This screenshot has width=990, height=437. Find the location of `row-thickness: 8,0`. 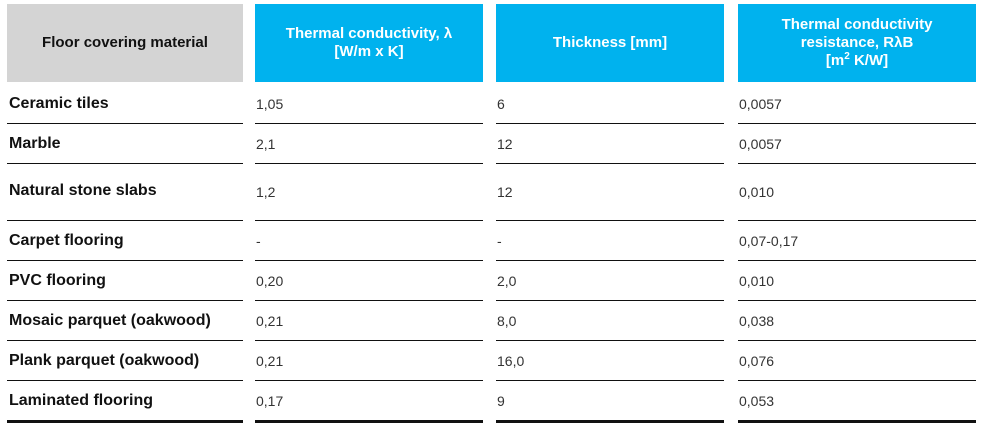

row-thickness: 8,0 is located at coordinates (610, 321).